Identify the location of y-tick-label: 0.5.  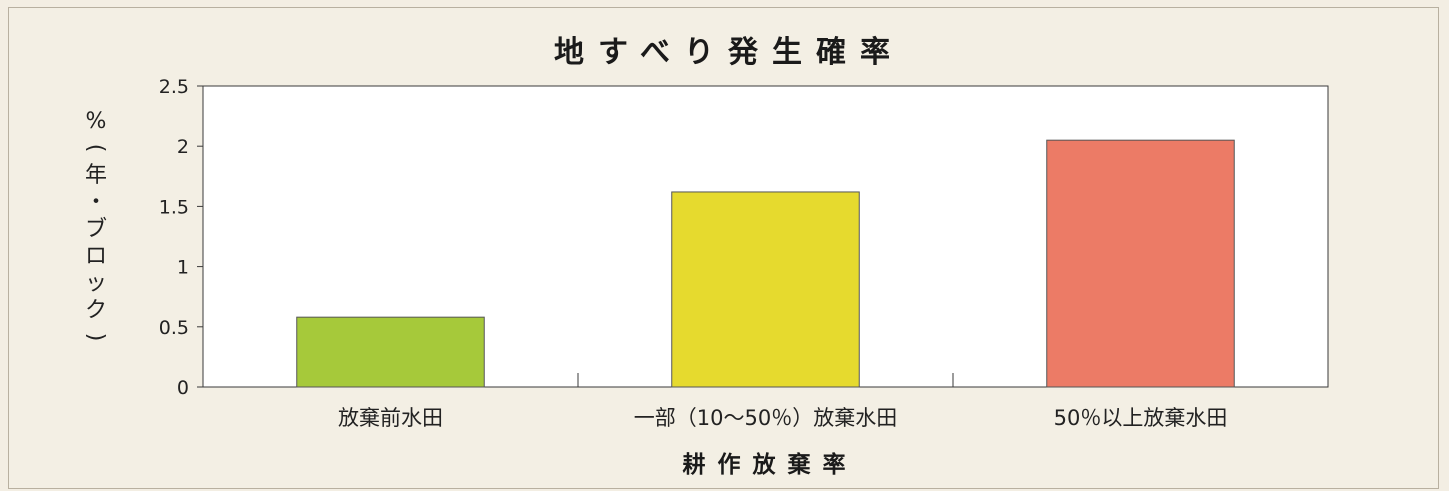
(174, 328).